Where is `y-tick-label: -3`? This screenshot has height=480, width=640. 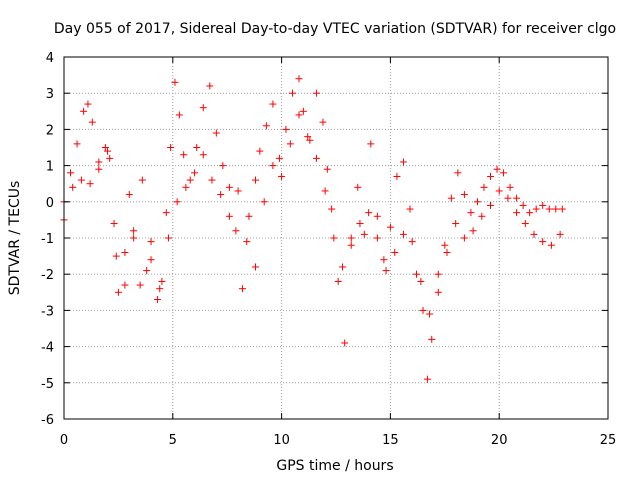
y-tick-label: -3 is located at coordinates (47, 311).